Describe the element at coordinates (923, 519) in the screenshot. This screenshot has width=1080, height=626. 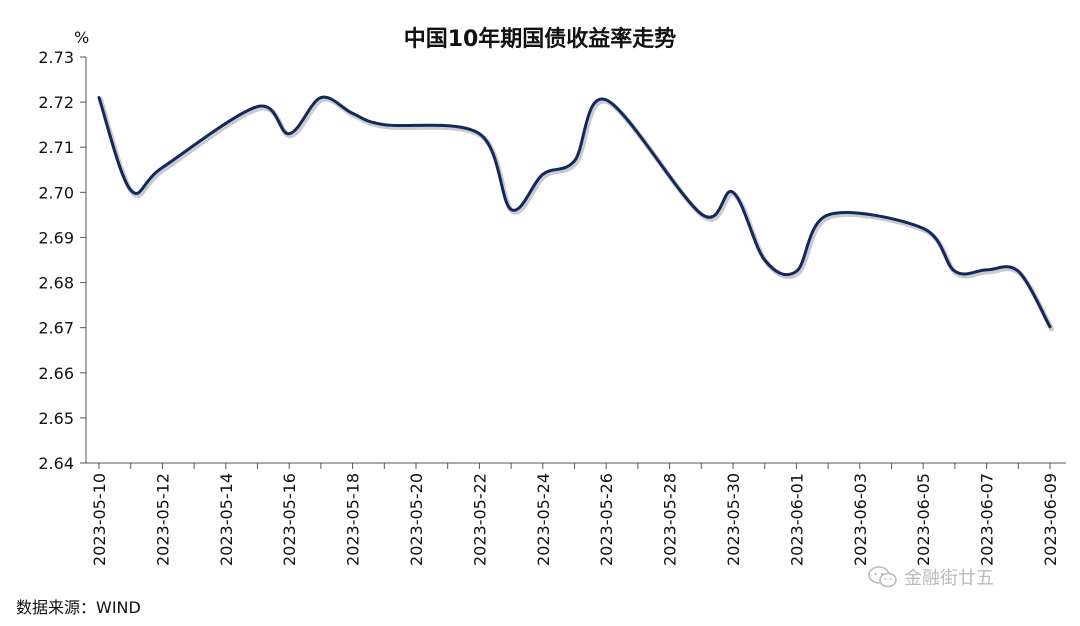
I see `x-tick-label: 2023-06-05` at that location.